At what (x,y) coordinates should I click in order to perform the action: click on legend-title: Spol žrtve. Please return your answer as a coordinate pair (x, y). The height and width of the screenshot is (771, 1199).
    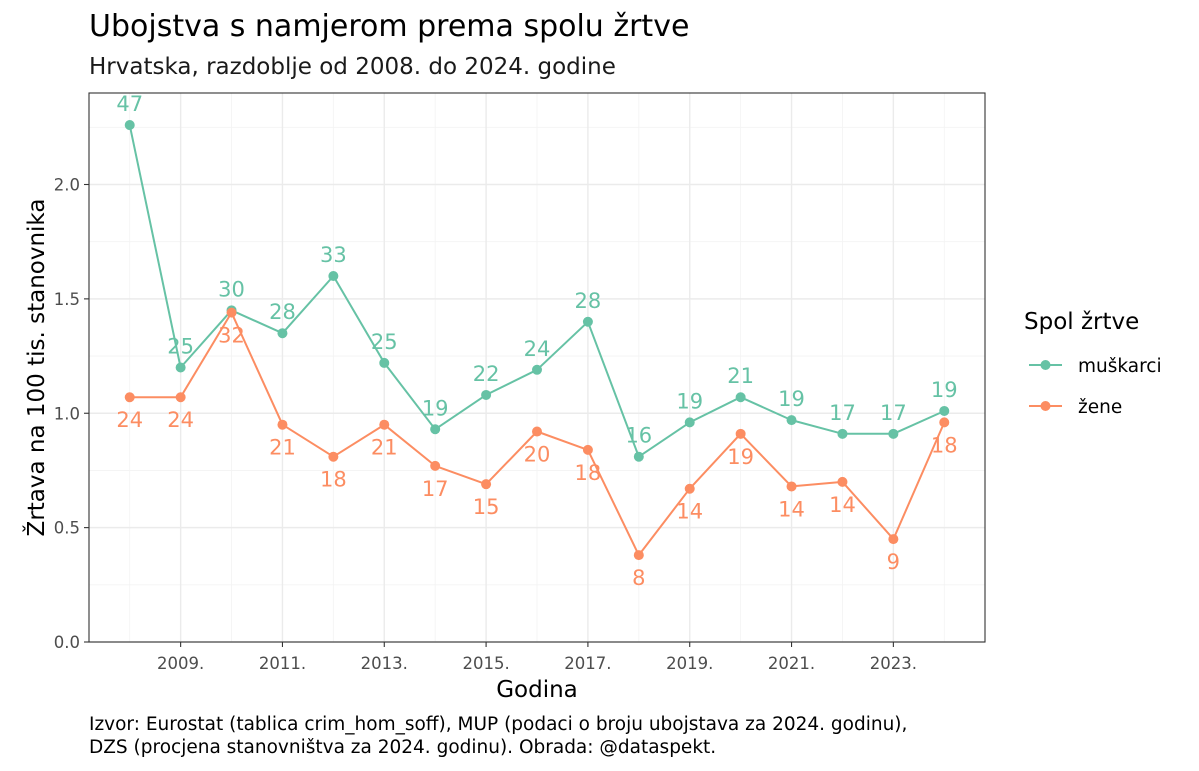
    Looking at the image, I should click on (1081, 322).